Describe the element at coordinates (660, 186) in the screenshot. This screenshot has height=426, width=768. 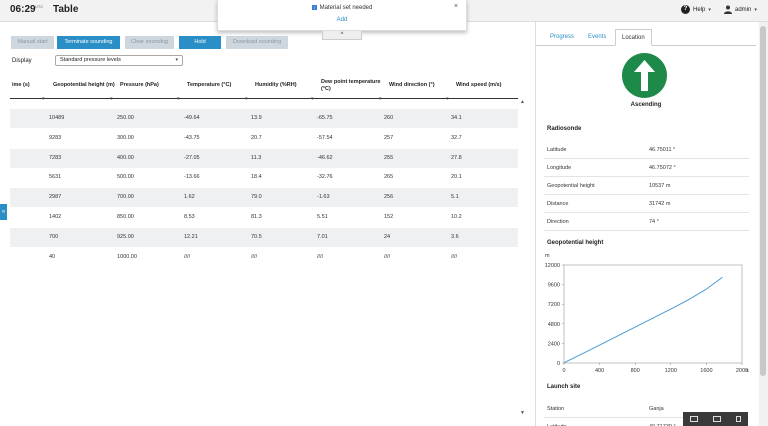
I see `info-value: 10537 m` at that location.